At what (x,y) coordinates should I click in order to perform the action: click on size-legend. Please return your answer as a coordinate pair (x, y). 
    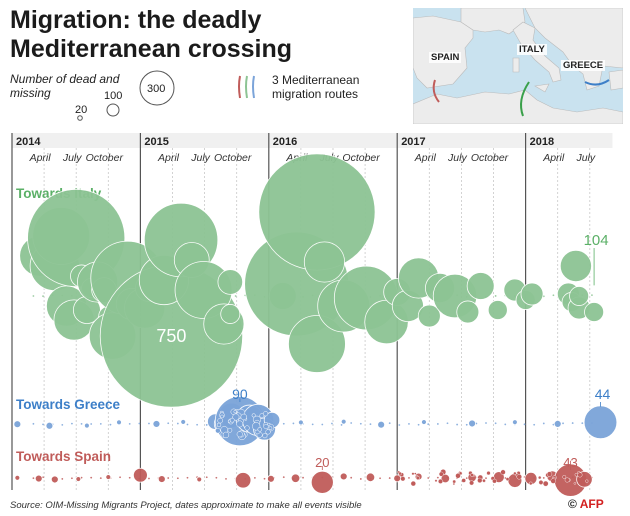
    Looking at the image, I should click on (126, 95).